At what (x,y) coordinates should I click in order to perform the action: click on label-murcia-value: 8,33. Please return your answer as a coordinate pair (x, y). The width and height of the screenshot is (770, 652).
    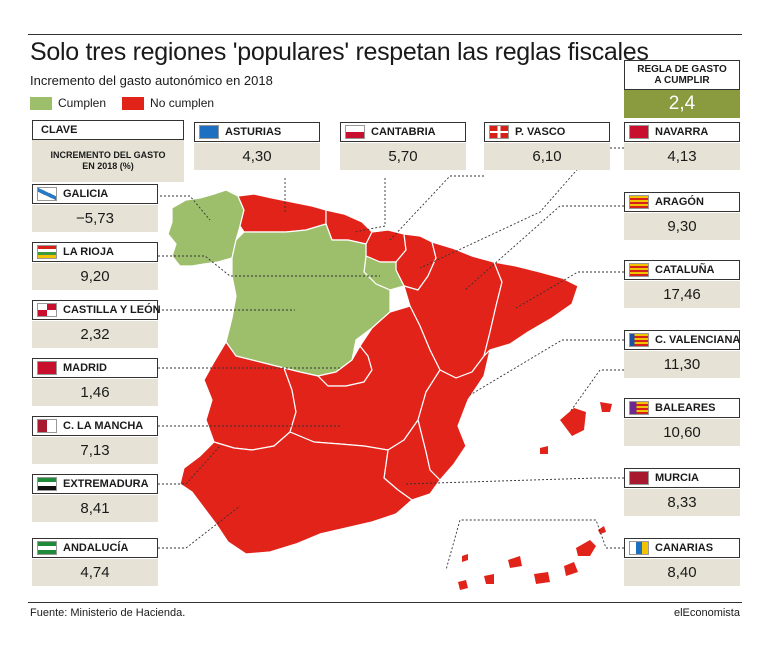
    Looking at the image, I should click on (682, 502).